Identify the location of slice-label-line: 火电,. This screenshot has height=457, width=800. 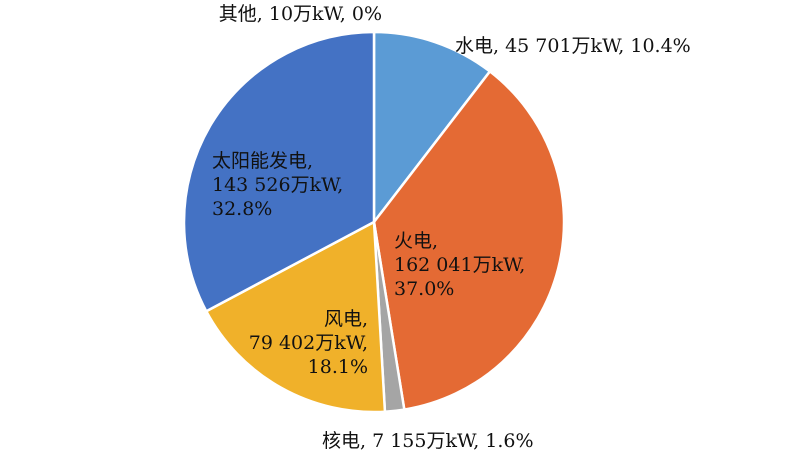
(416, 241).